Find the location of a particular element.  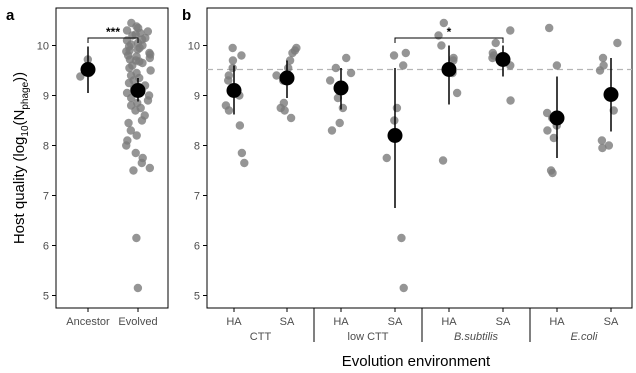

panel-b-label: b is located at coordinates (186, 15).